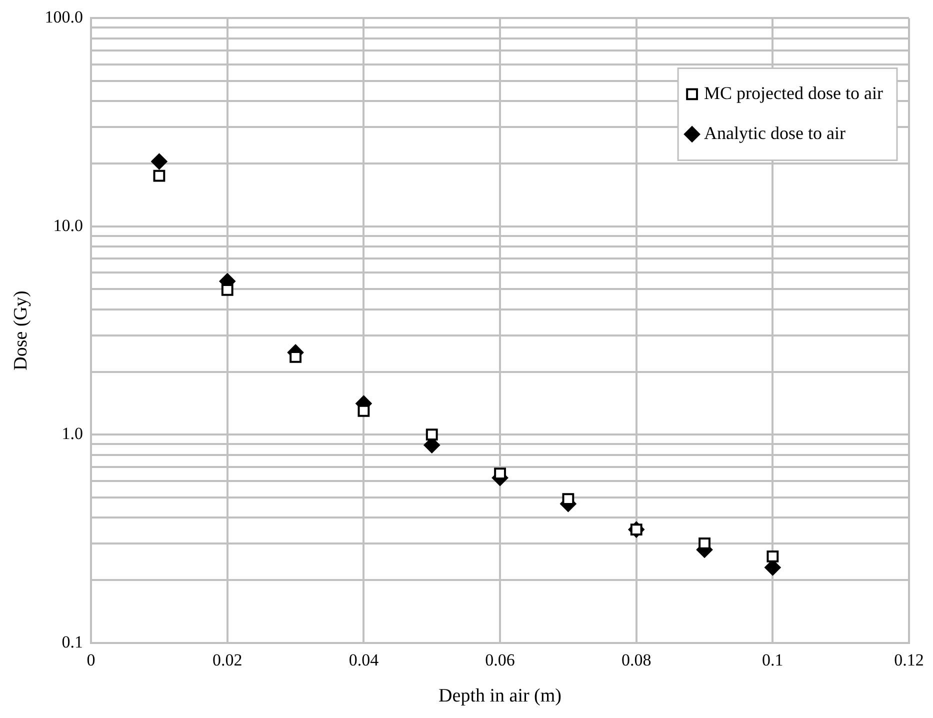  What do you see at coordinates (68, 225) in the screenshot?
I see `y-tick-label: 10.0` at bounding box center [68, 225].